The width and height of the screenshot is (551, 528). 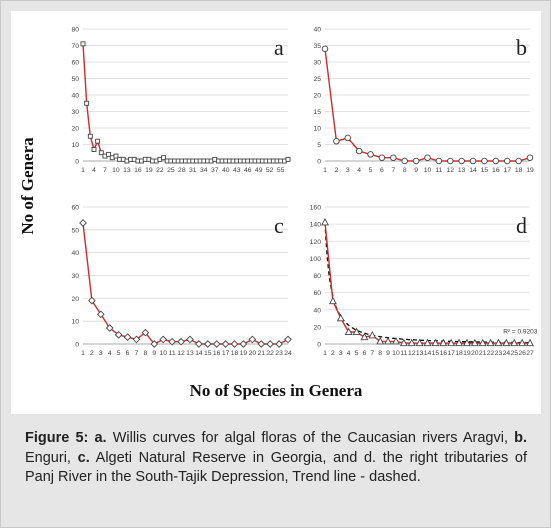 I want to click on x-tick-label: 14, so click(x=199, y=353).